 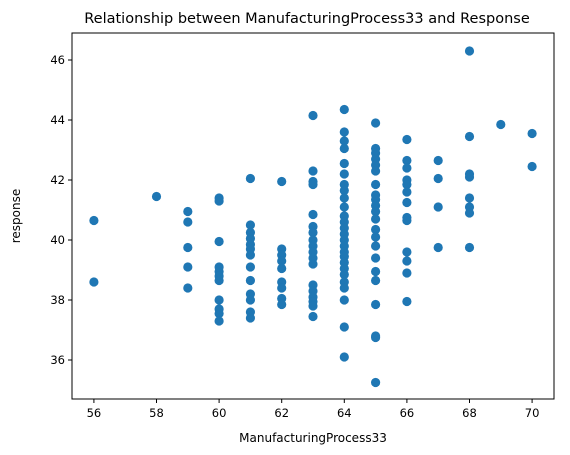 I want to click on y-axis-label: response, so click(x=16, y=216).